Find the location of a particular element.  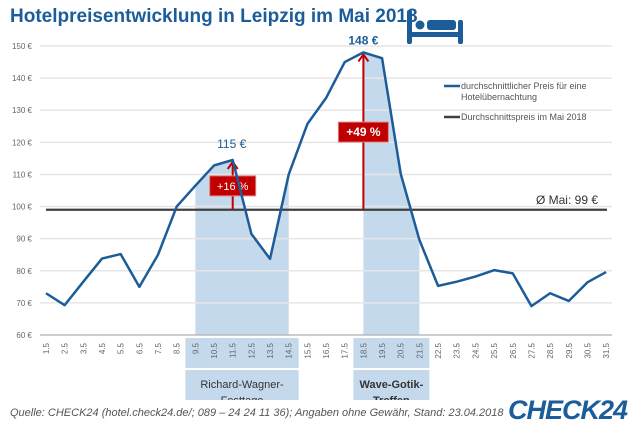

event-label: Wave-Gotik- is located at coordinates (392, 385).